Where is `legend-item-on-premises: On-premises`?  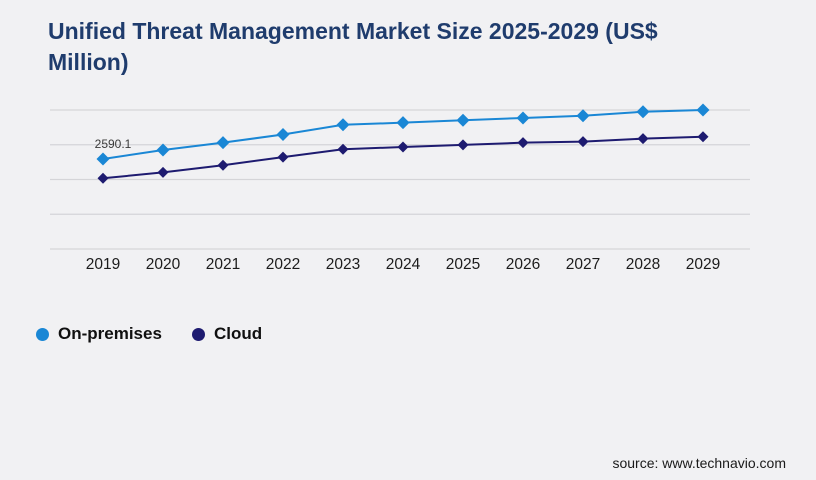 legend-item-on-premises: On-premises is located at coordinates (99, 334).